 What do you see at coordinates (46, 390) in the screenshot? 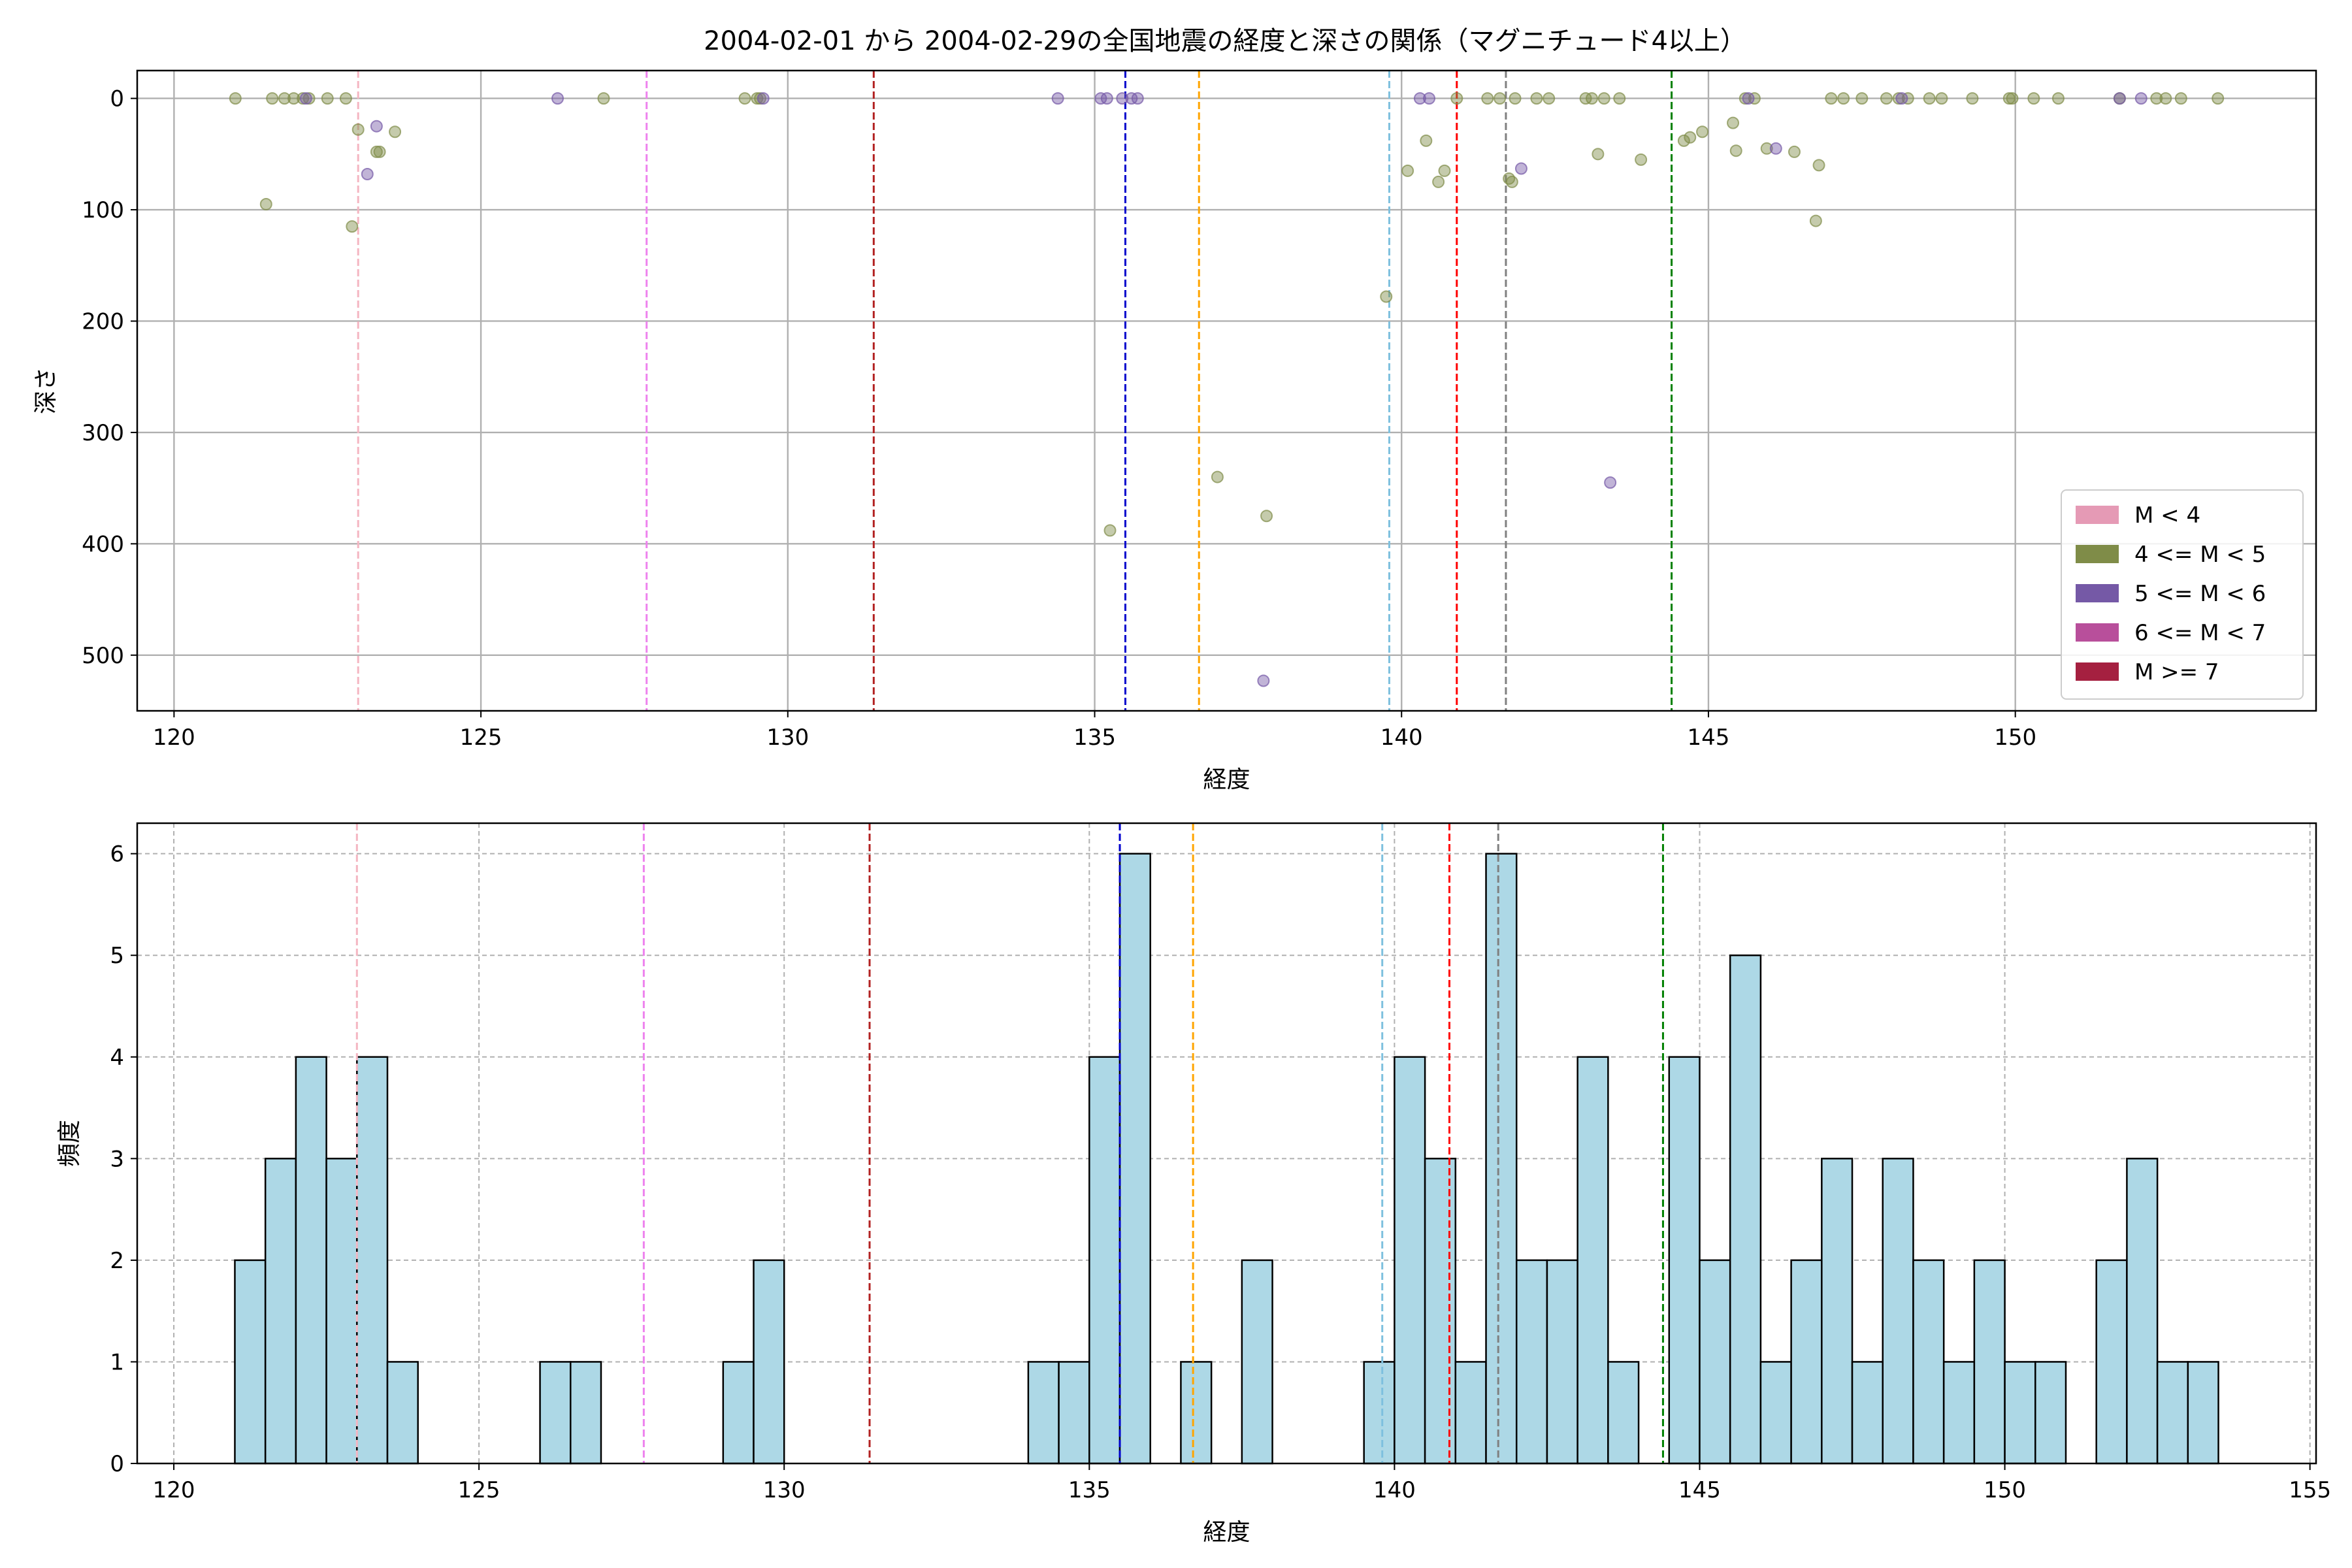
I see `y-axis-label: 深さ` at bounding box center [46, 390].